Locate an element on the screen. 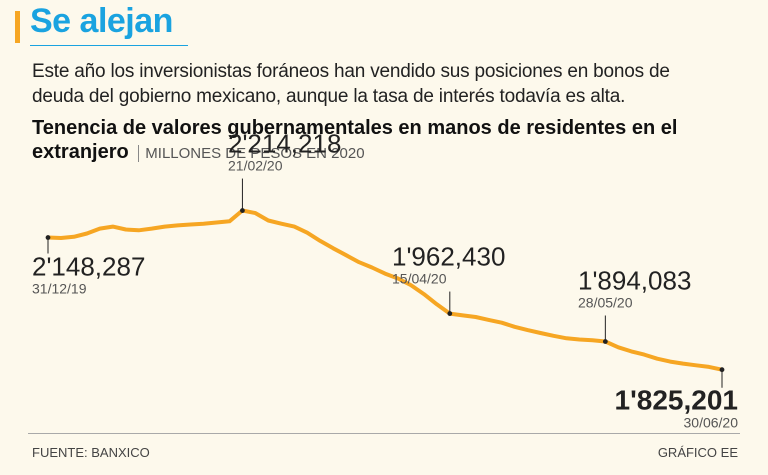 The image size is (768, 475). footer-divider is located at coordinates (384, 433).